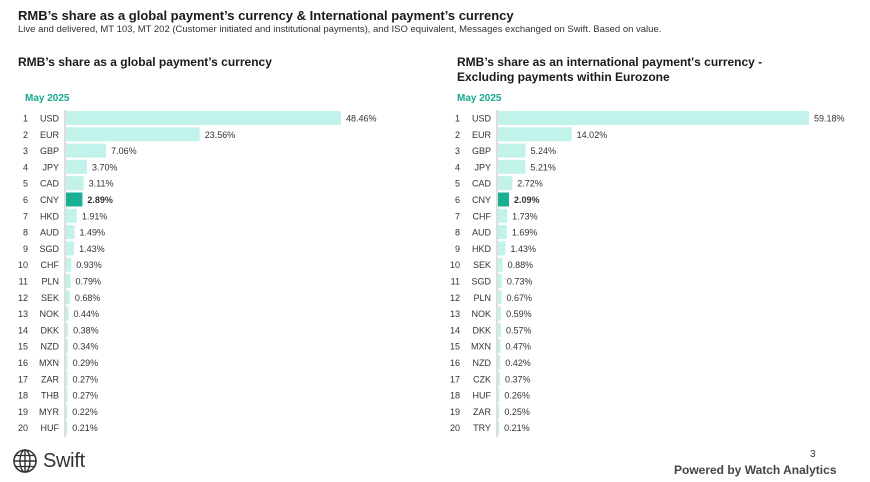 This screenshot has height=482, width=870. Describe the element at coordinates (47, 98) in the screenshot. I see `left-period-label: May 2025` at that location.